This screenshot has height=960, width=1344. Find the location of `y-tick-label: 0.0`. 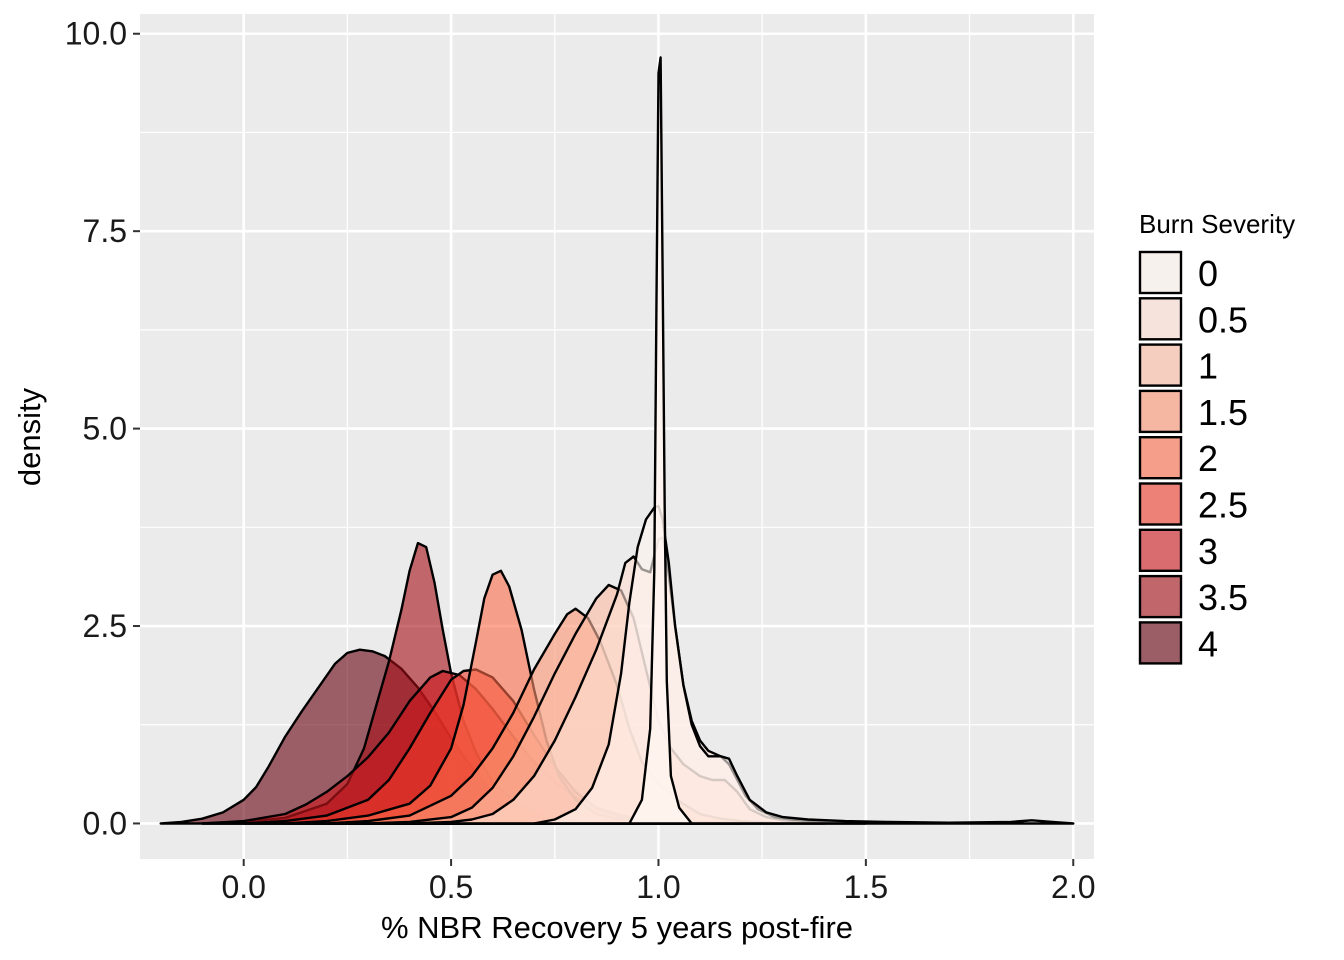

y-tick-label: 0.0 is located at coordinates (105, 823).